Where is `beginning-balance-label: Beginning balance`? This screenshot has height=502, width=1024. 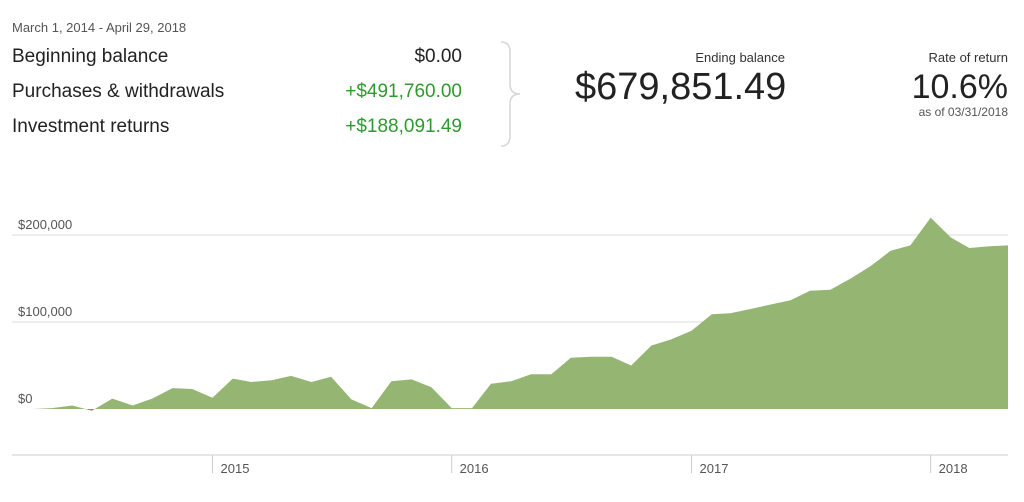 beginning-balance-label: Beginning balance is located at coordinates (90, 56).